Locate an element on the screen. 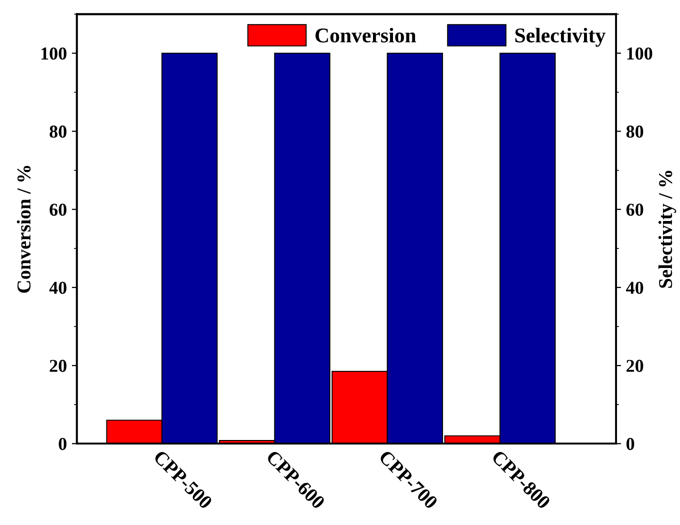 This screenshot has width=680, height=525. y2-tick-label: 80 is located at coordinates (635, 132).